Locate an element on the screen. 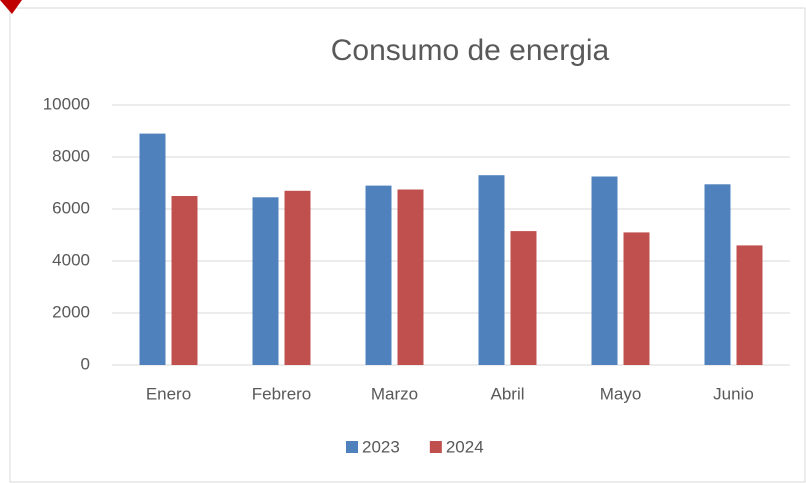 This screenshot has height=483, width=806. x-tick-label: Enero is located at coordinates (168, 393).